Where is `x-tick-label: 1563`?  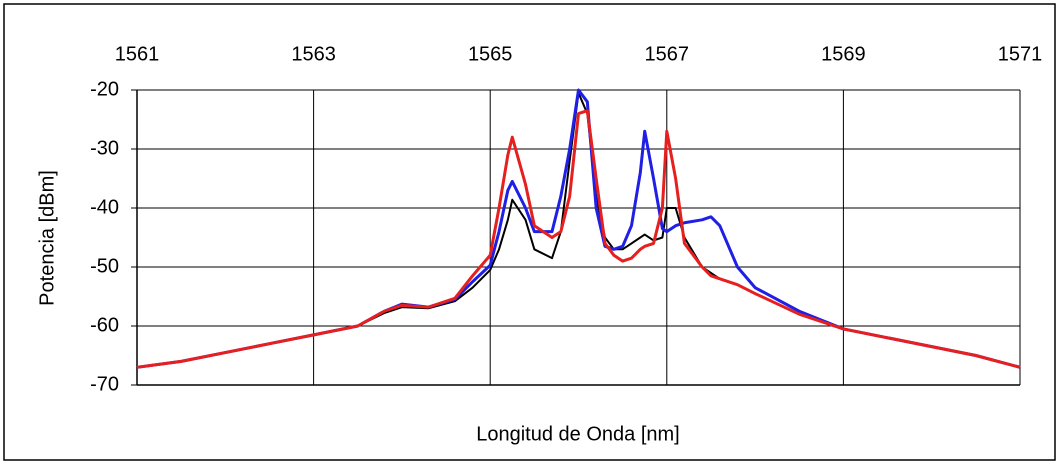
x-tick-label: 1563 is located at coordinates (313, 54).